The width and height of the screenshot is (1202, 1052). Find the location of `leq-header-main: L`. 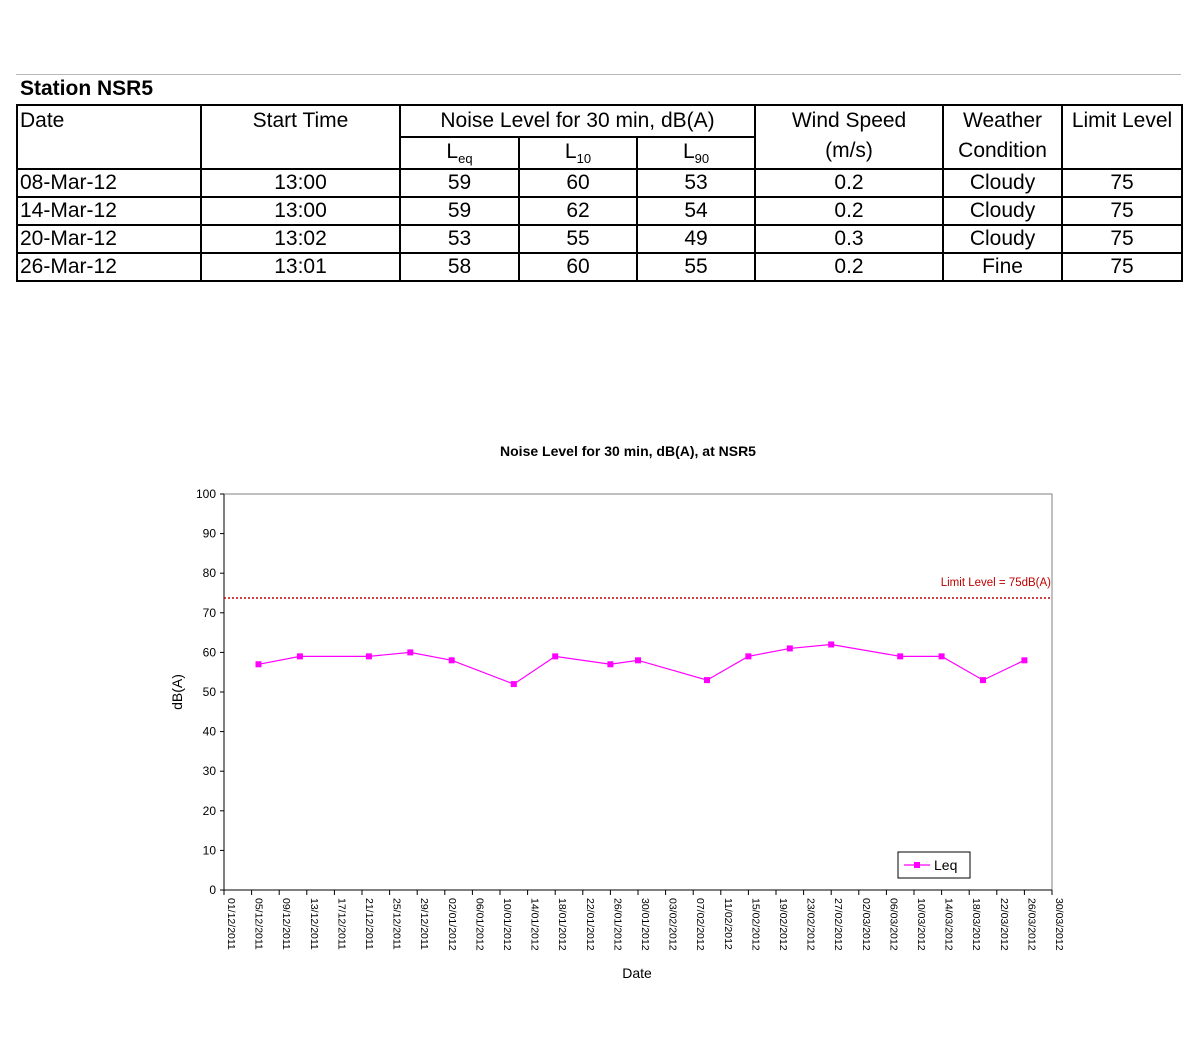

leq-header-main: L is located at coordinates (452, 151).